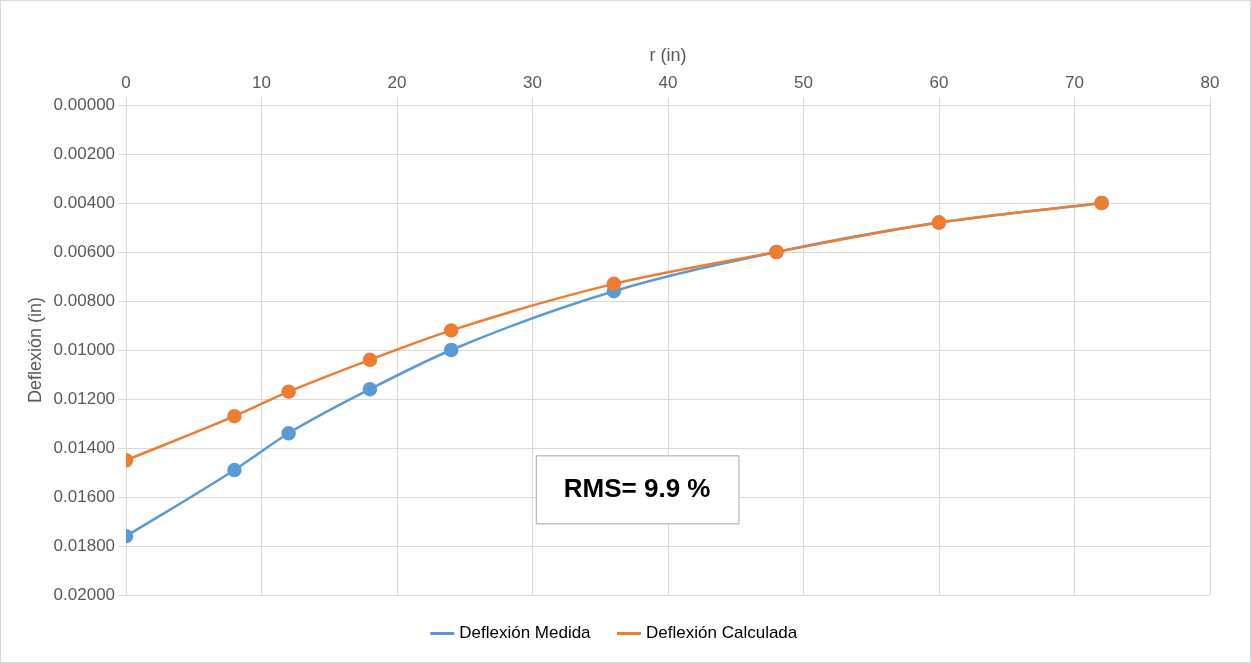  Describe the element at coordinates (722, 633) in the screenshot. I see `legend-label: Deflexión Calculada` at that location.